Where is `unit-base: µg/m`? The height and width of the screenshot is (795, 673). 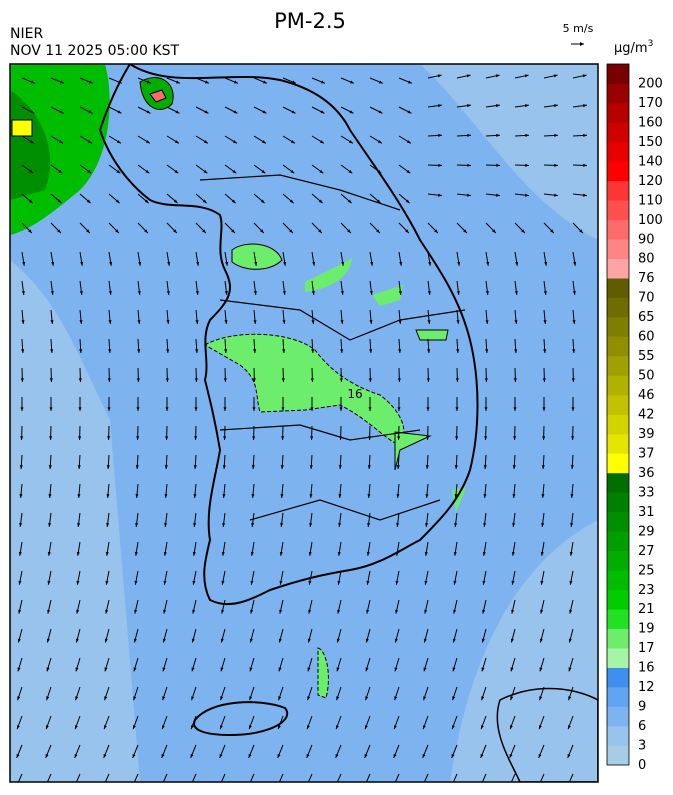 unit-base: µg/m is located at coordinates (631, 48).